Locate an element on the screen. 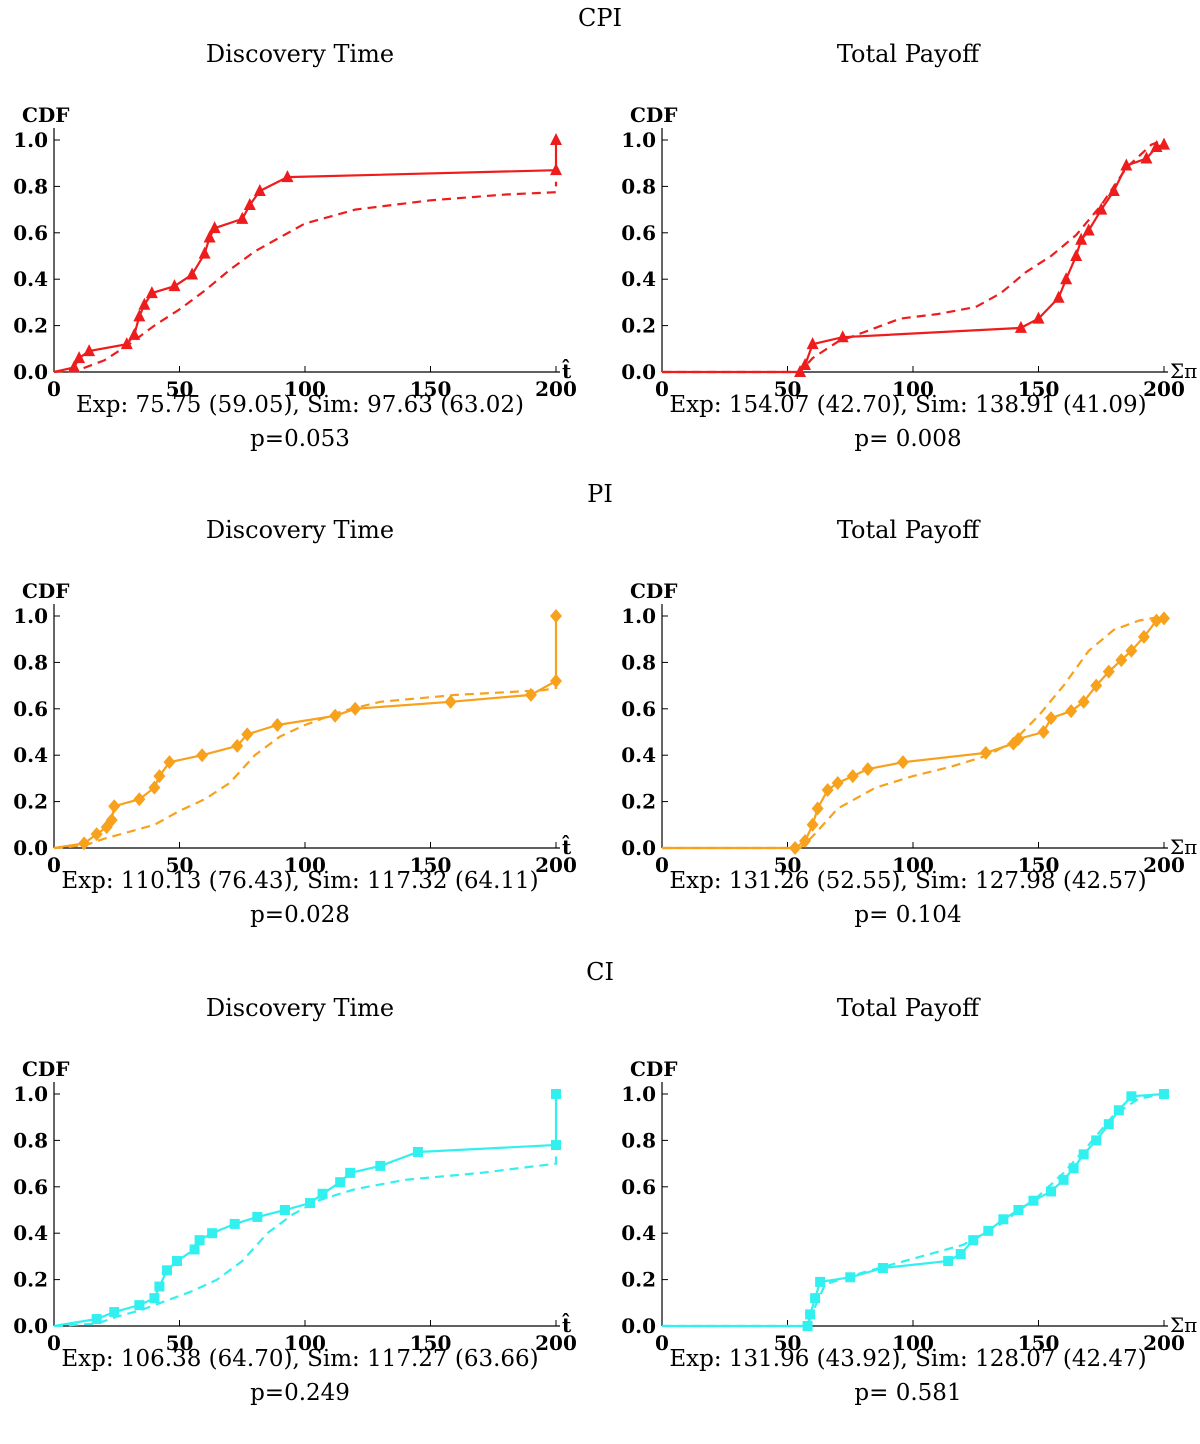  p-value: p= 0.104 is located at coordinates (908, 915).